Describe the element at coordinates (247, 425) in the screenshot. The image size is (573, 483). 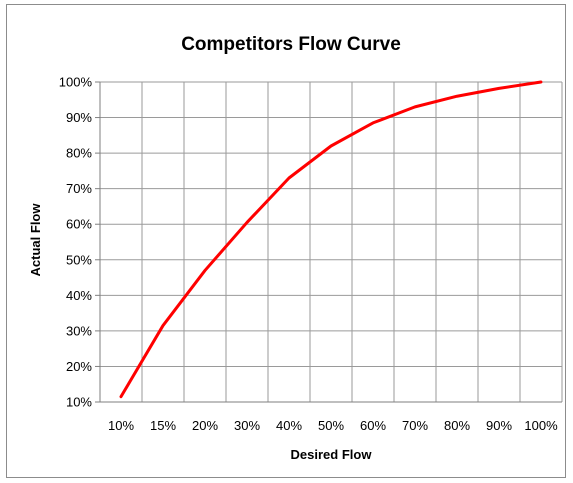
I see `x-tick-label: 30%` at that location.